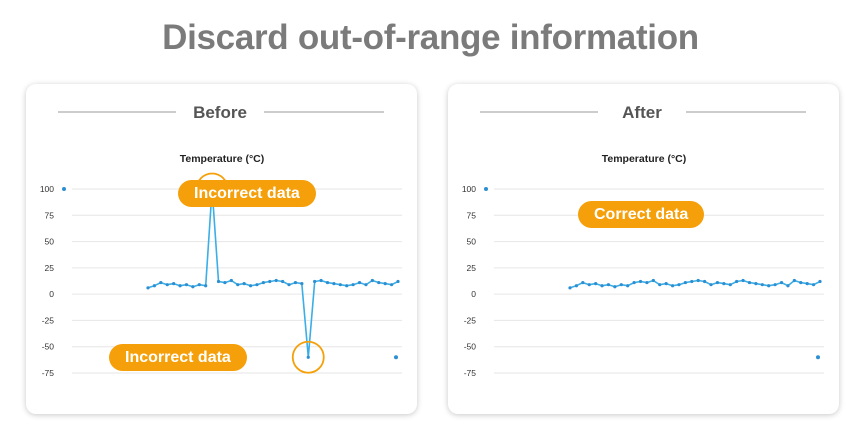 The width and height of the screenshot is (861, 443). I want to click on panel-title: Before, so click(220, 112).